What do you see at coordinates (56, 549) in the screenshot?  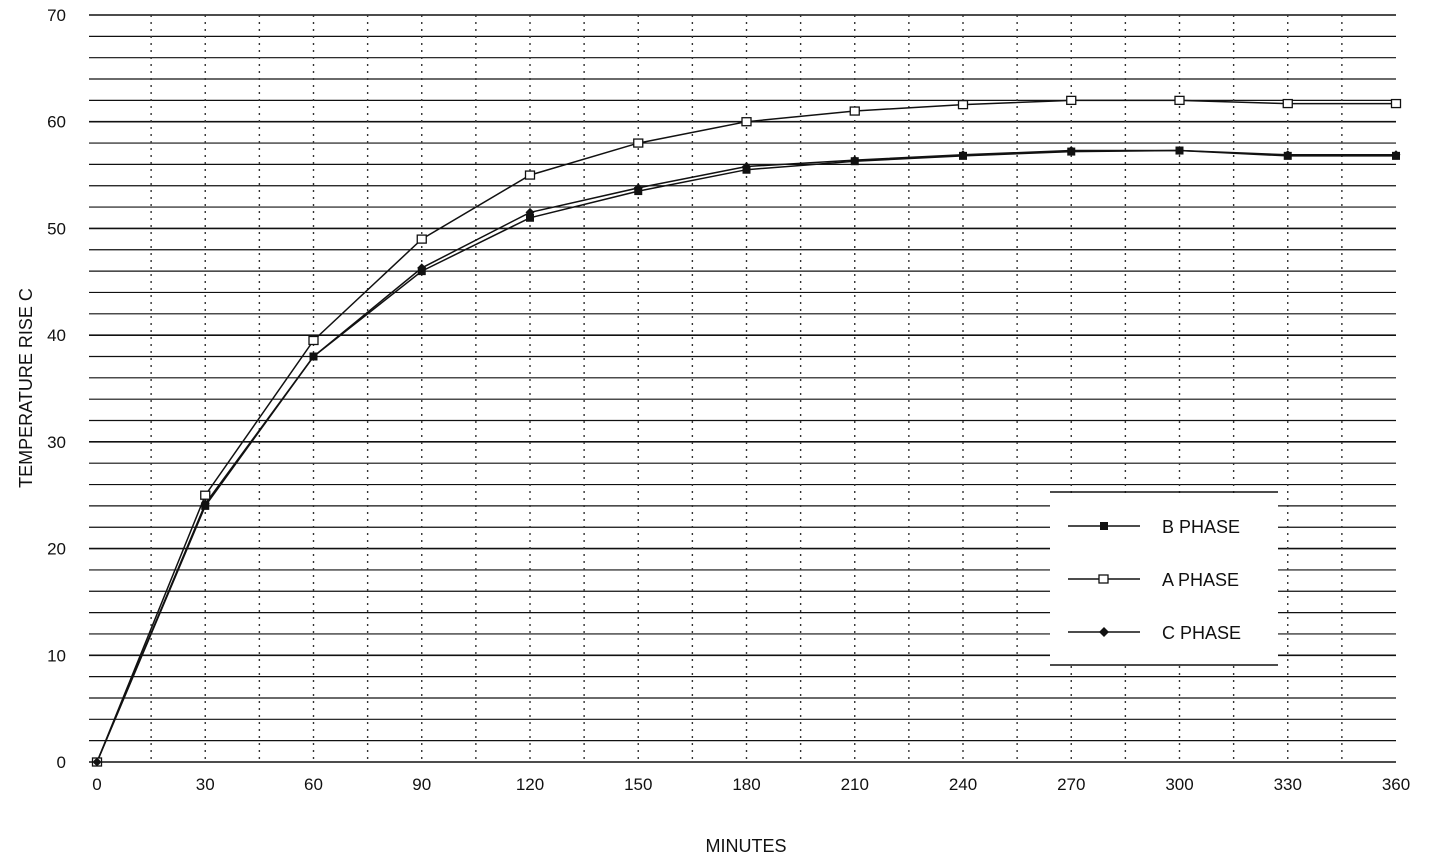 I see `y-tick-label: 20` at bounding box center [56, 549].